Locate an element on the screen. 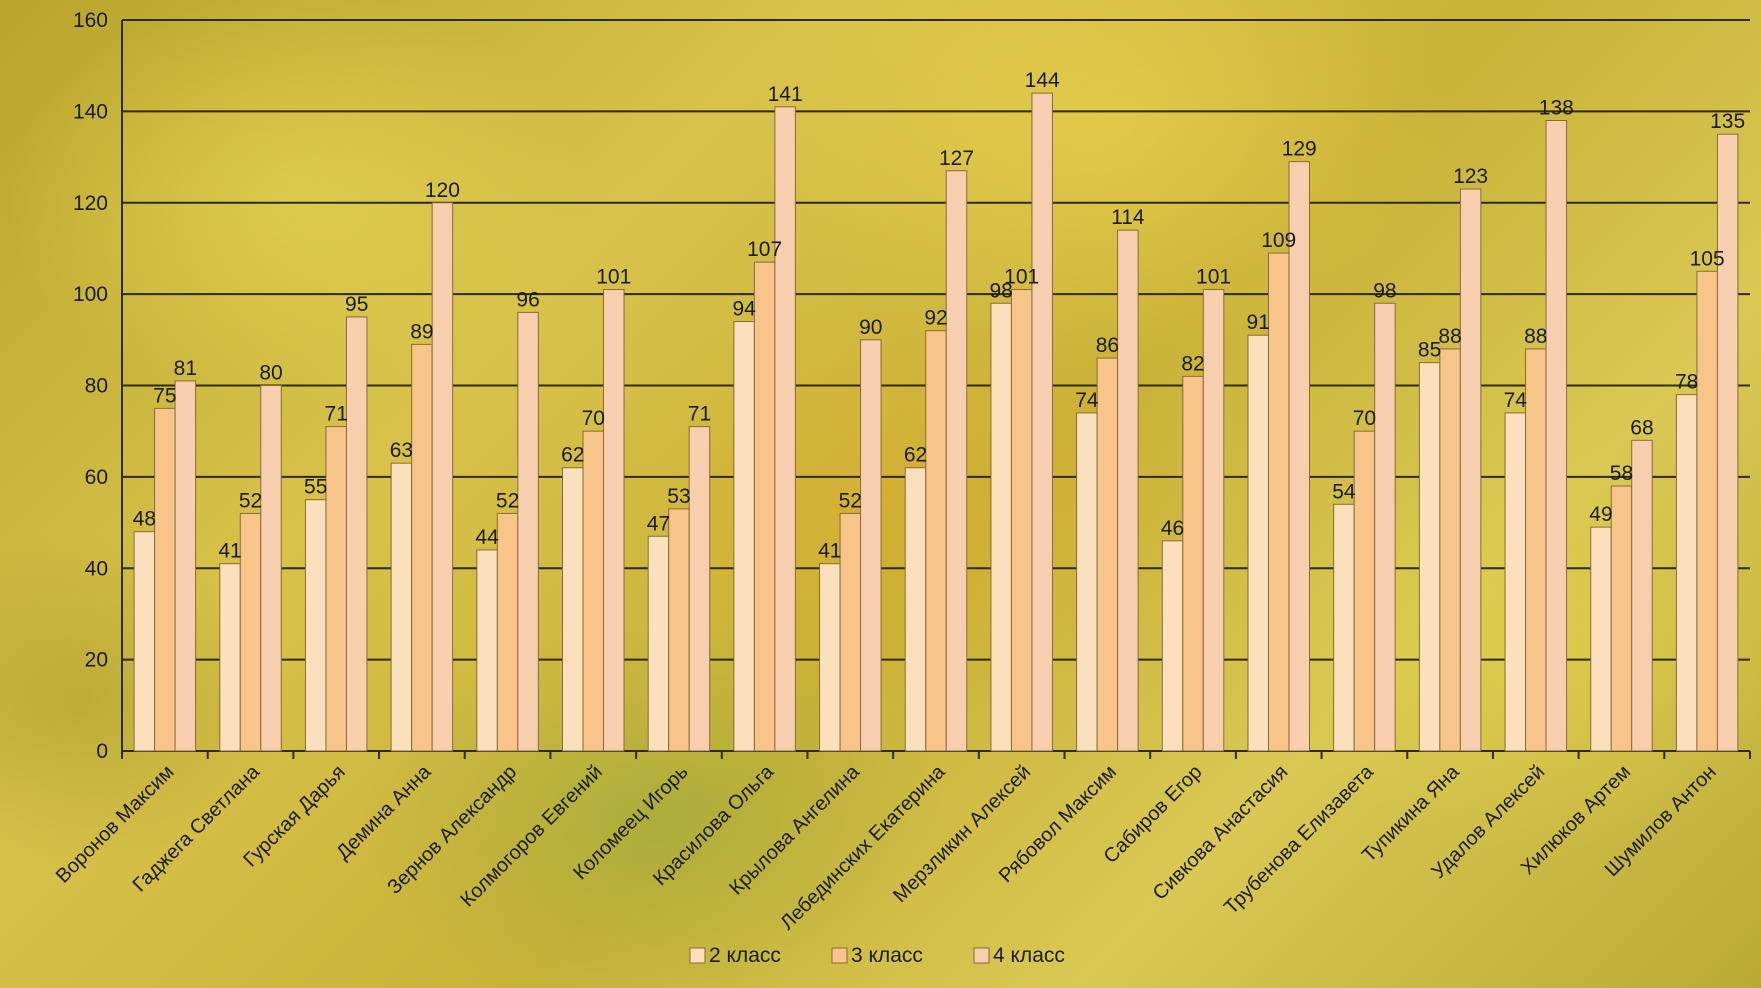  data-label: 96 is located at coordinates (527, 299).